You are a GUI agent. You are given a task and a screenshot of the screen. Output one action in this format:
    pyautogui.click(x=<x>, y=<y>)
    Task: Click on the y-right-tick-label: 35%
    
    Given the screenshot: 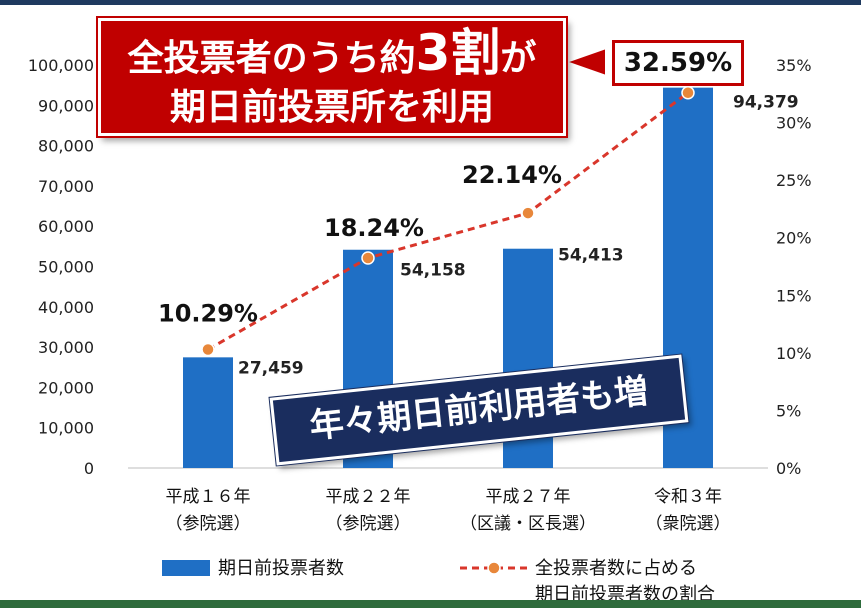 What is the action you would take?
    pyautogui.click(x=794, y=65)
    